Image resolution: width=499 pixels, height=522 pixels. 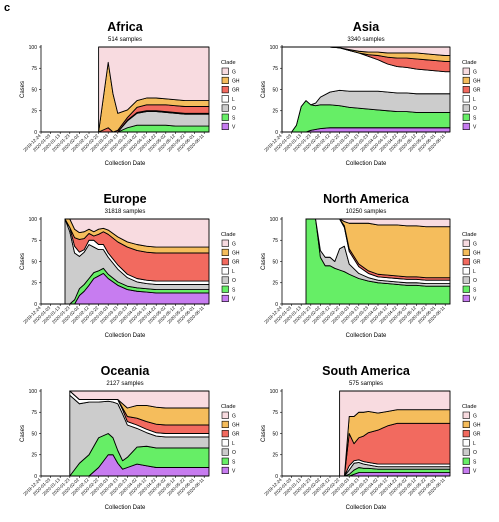 What do you see at coordinates (366, 199) in the screenshot?
I see `chart-title: North America` at bounding box center [366, 199].